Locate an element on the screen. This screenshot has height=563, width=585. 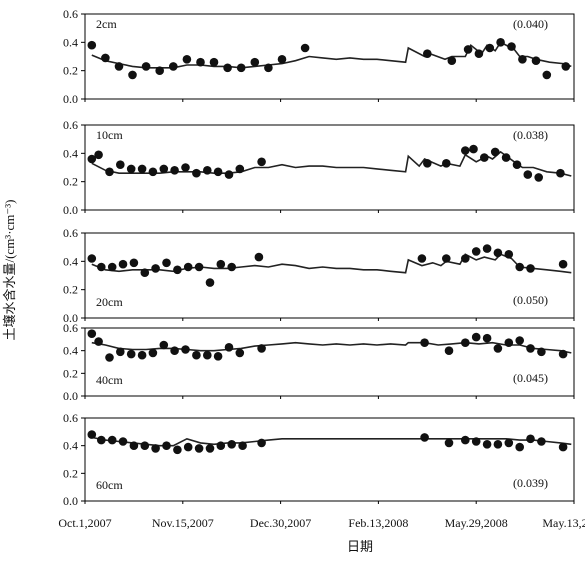
x-tick-label: May.29,2008 is located at coordinates (476, 523).